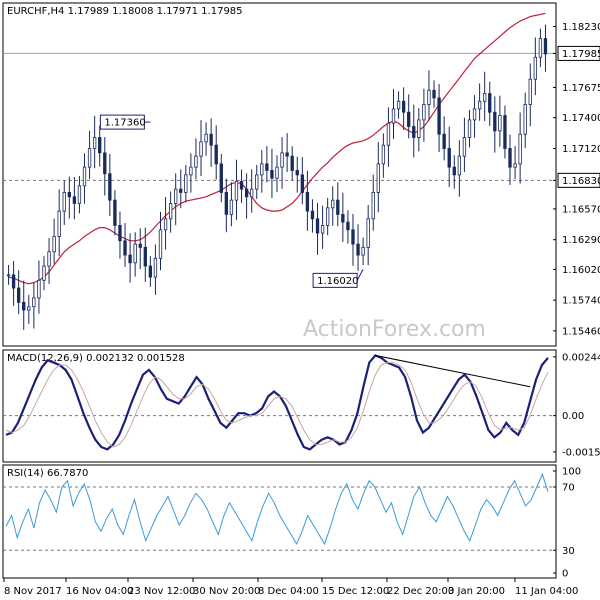 This screenshot has height=600, width=600. Describe the element at coordinates (338, 278) in the screenshot. I see `price-annotation: 1.16020` at that location.